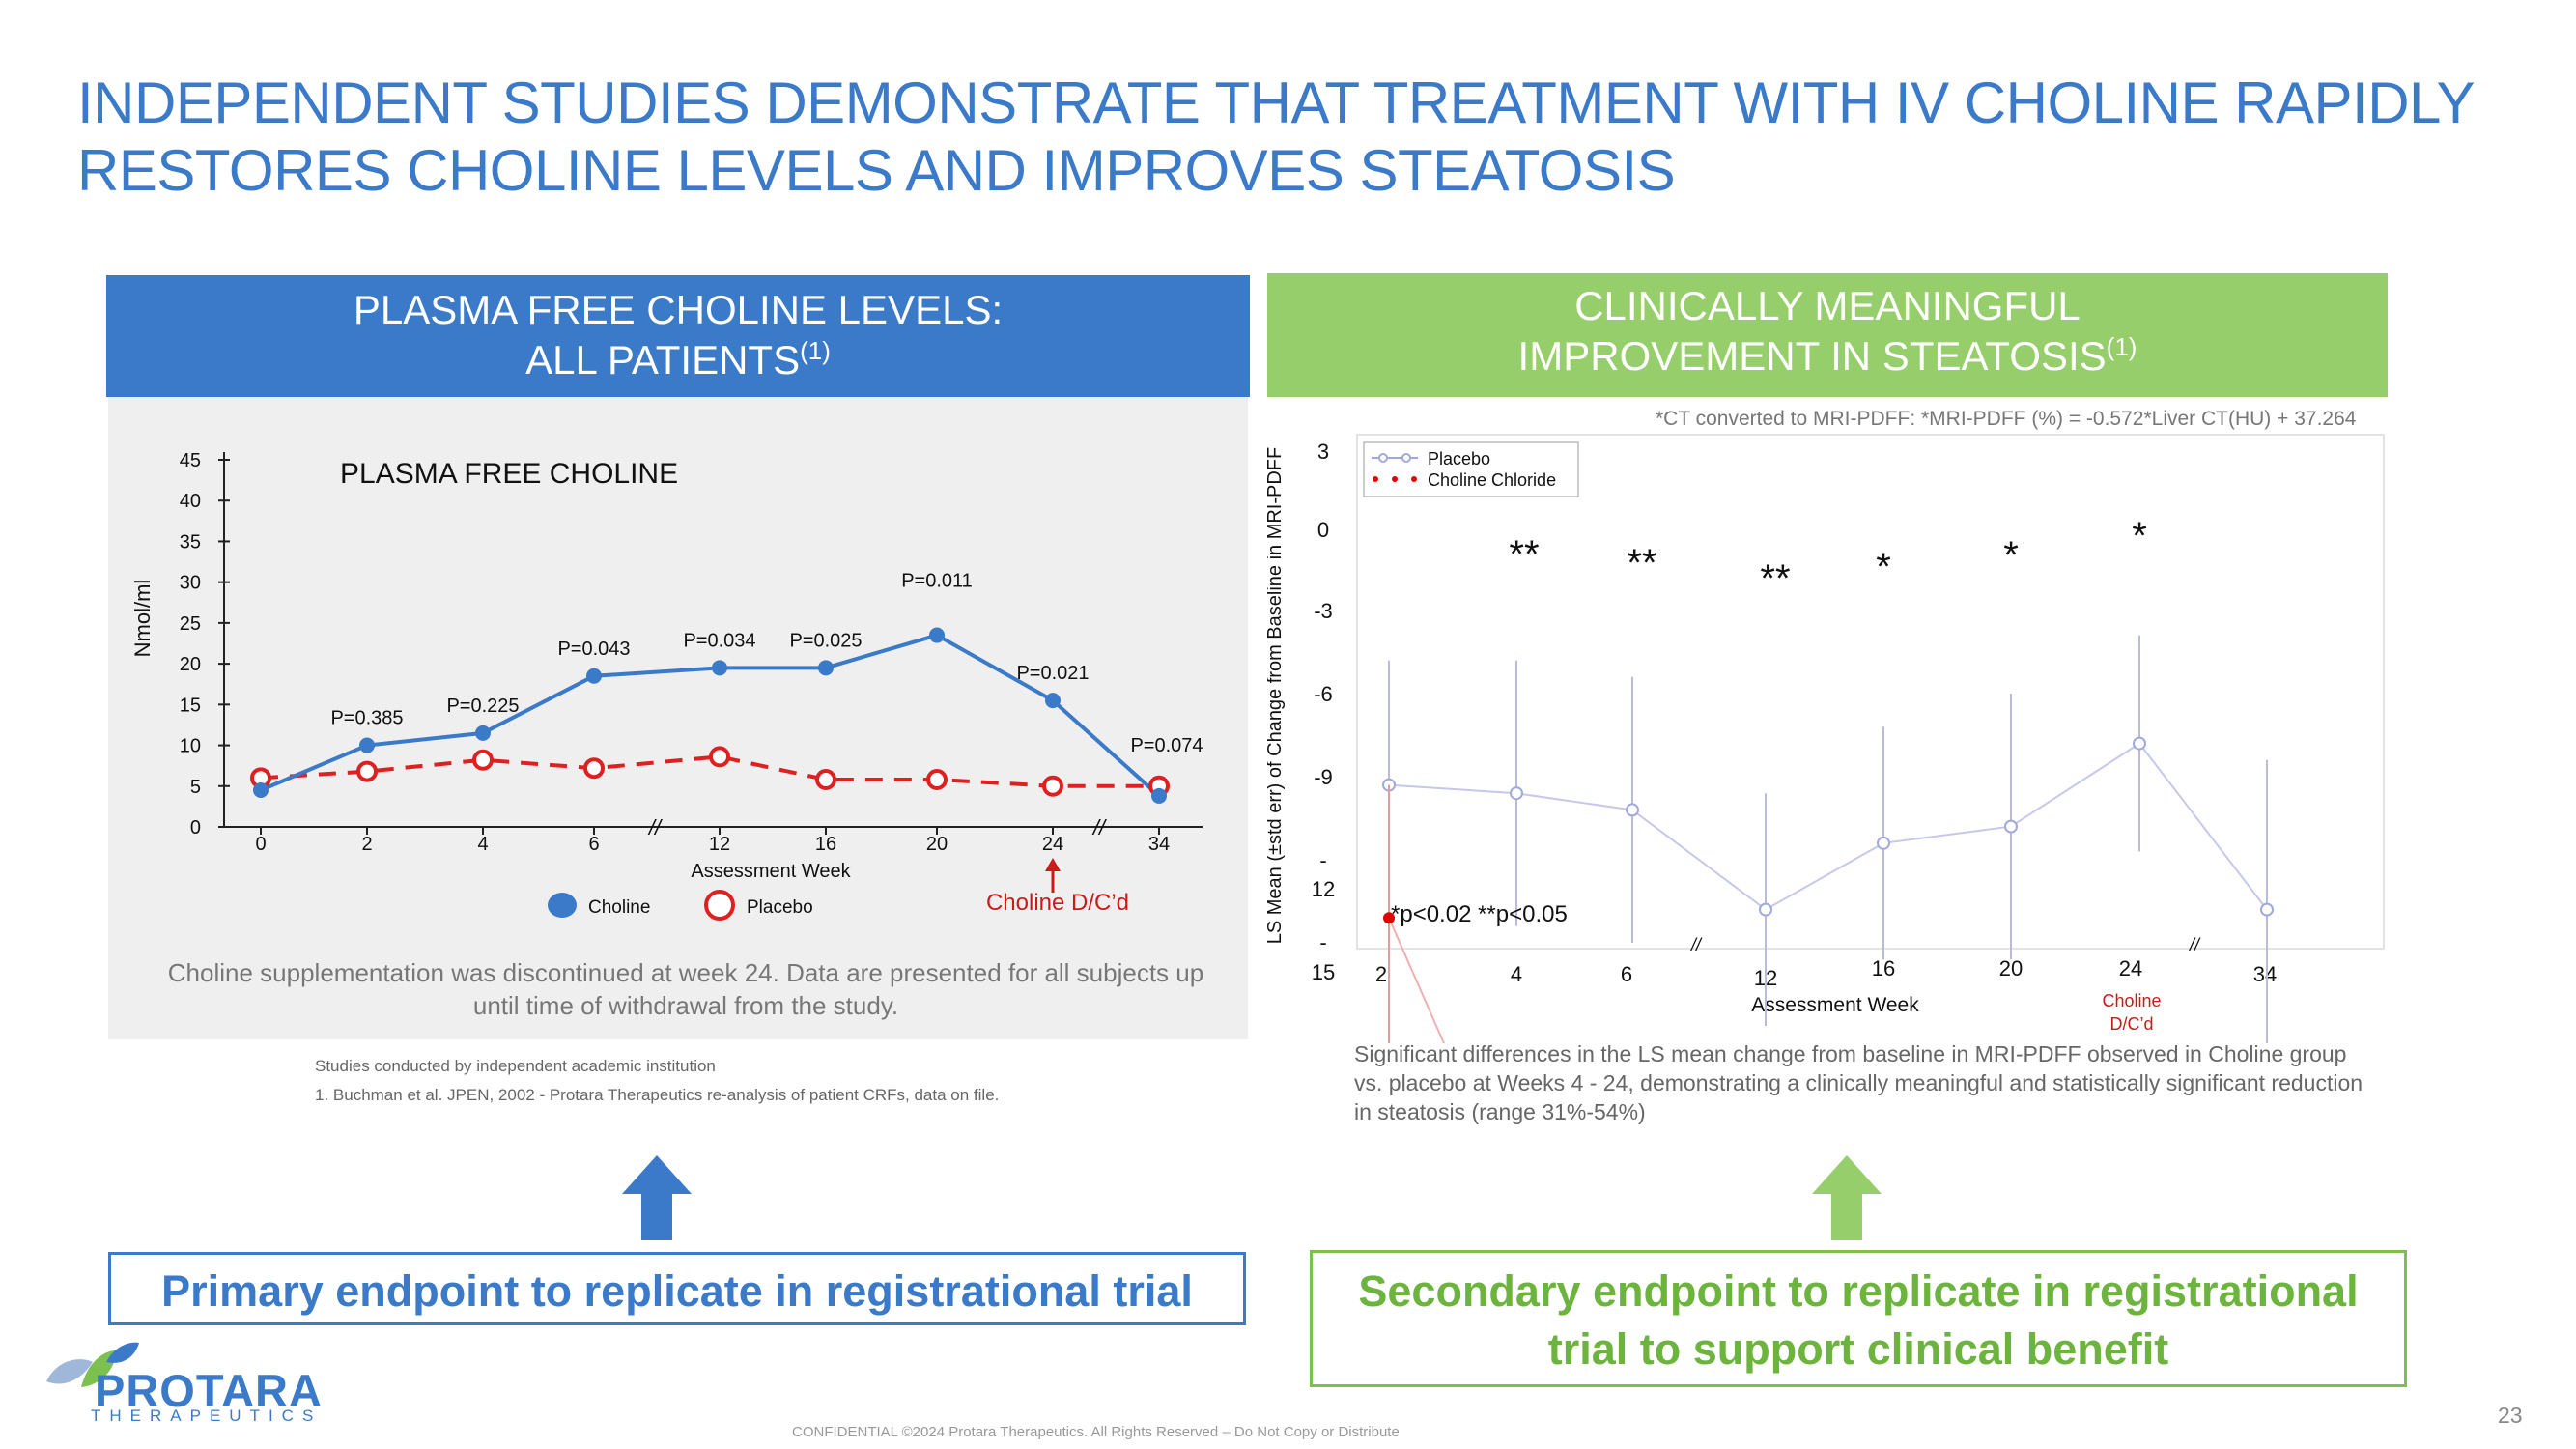 This screenshot has height=1449, width=2576. What do you see at coordinates (1870, 692) in the screenshot?
I see `plot-area` at bounding box center [1870, 692].